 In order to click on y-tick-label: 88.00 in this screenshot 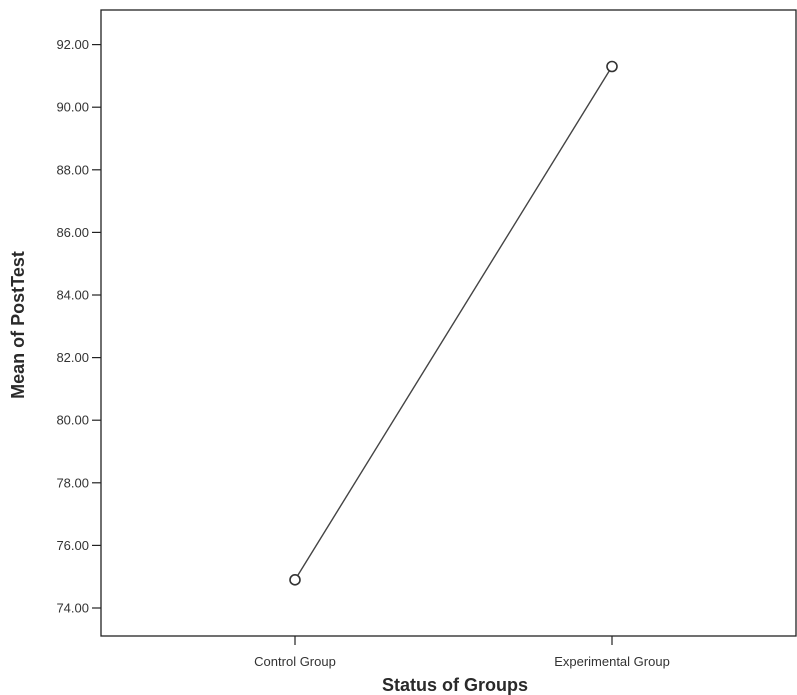, I will do `click(72, 169)`.